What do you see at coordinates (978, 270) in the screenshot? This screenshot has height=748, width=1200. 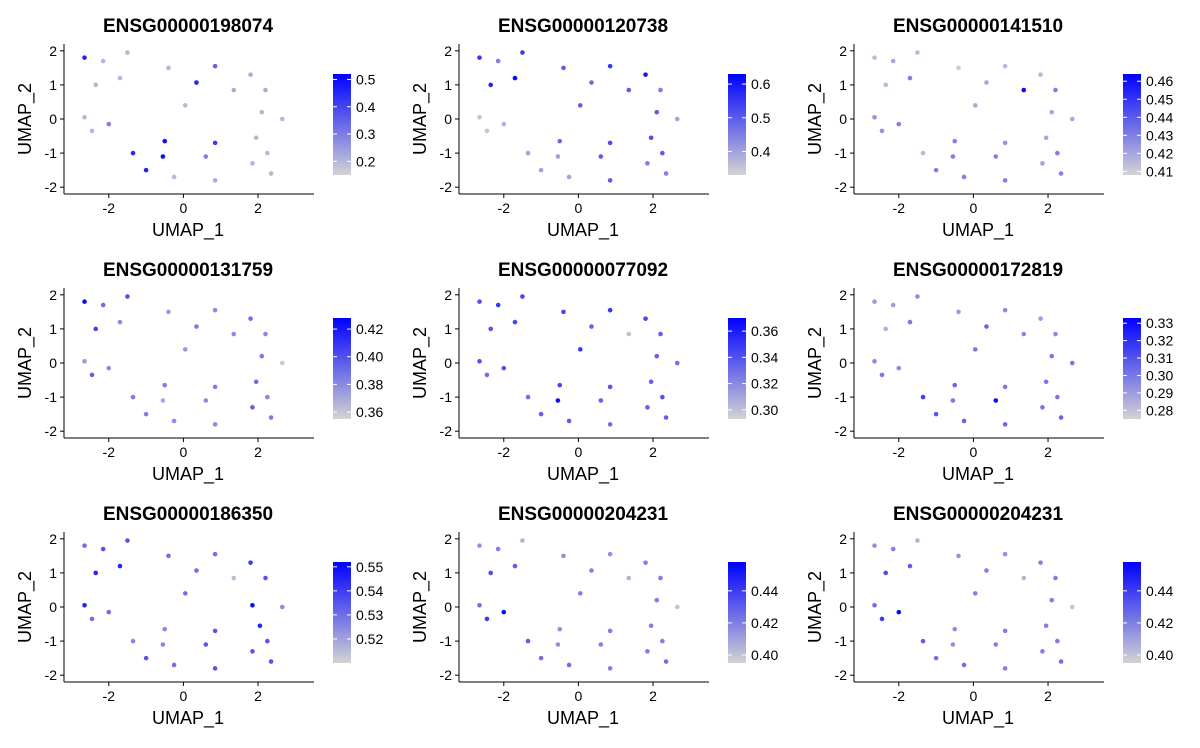 I see `panel-title: ENSG00000172819` at bounding box center [978, 270].